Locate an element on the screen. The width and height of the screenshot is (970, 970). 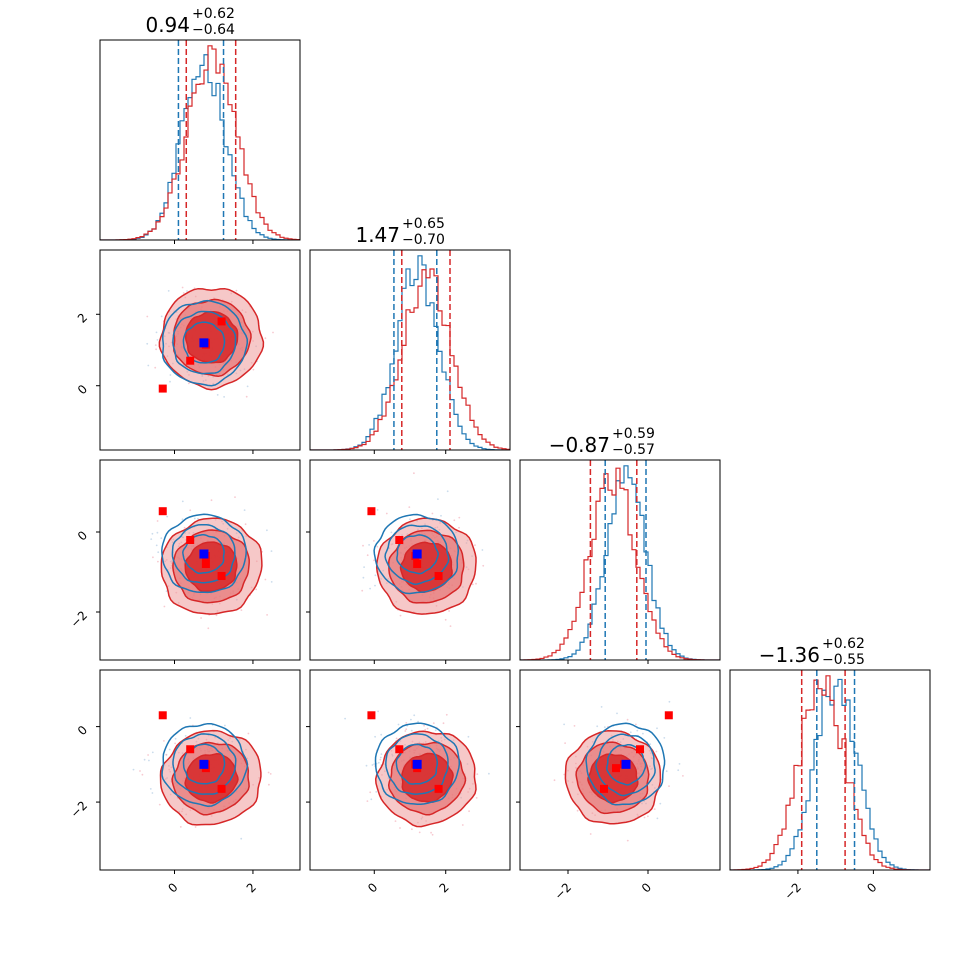
x-tick-label: 0 is located at coordinates (372, 887).